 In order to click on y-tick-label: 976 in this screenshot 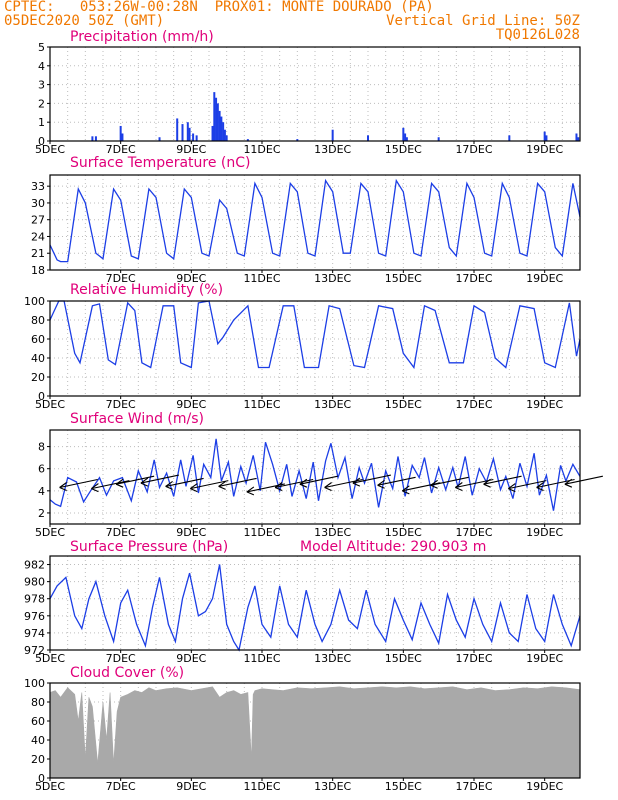, I will do `click(34, 616)`.